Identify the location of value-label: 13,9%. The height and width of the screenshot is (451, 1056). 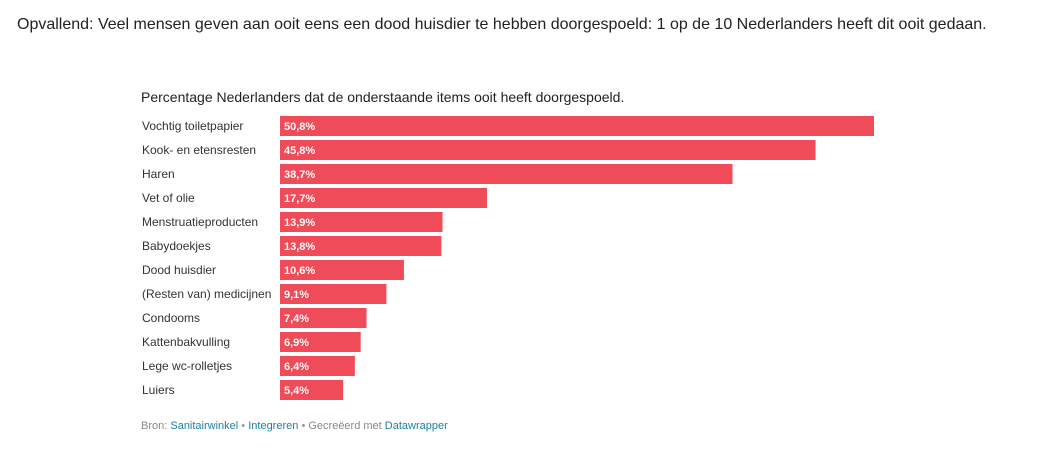
(299, 223).